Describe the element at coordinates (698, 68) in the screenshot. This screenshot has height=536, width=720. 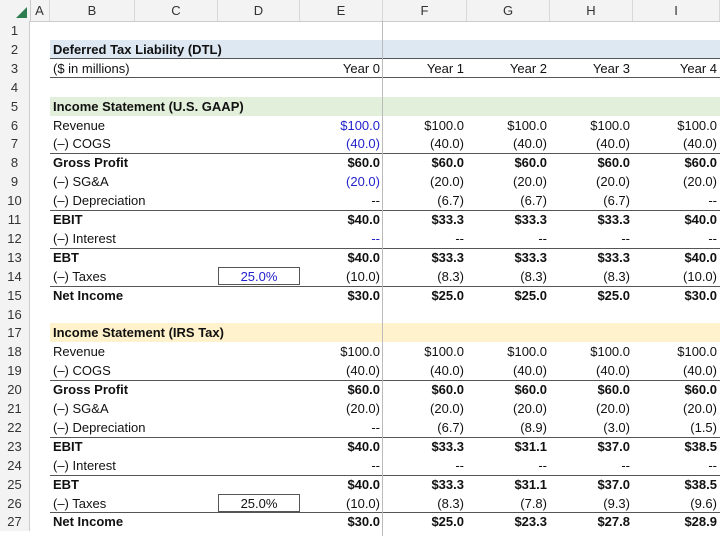
I see `year-header-cell: Year 4` at that location.